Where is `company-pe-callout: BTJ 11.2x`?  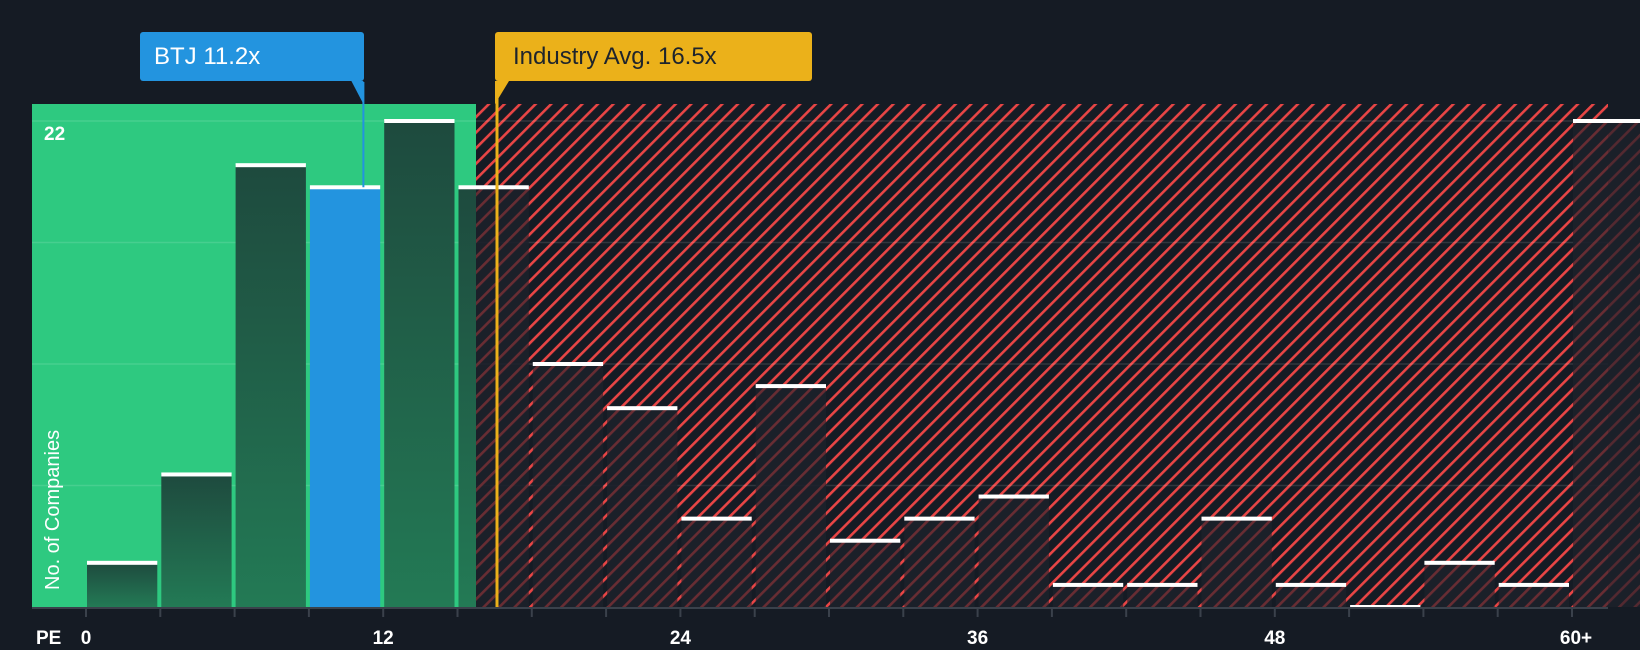 company-pe-callout: BTJ 11.2x is located at coordinates (252, 56).